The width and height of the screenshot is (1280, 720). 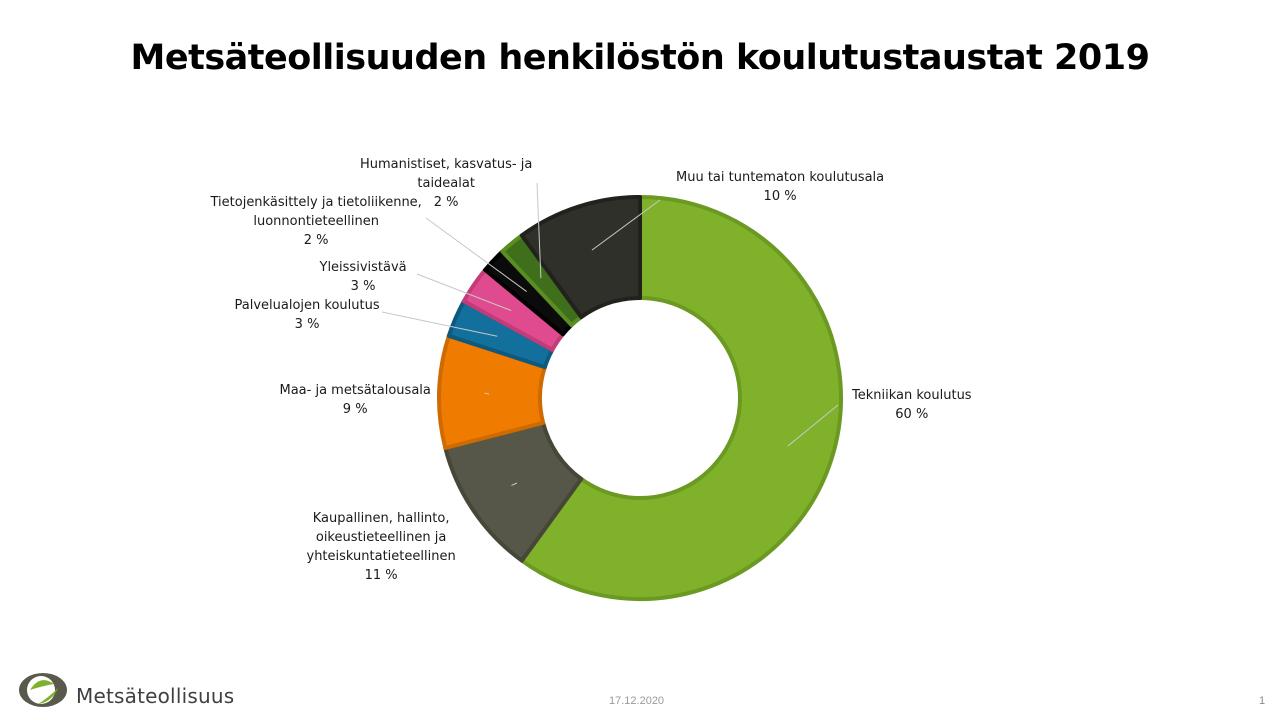 I want to click on slice-label: Muu tai tuntematon koulutusala 10 %, so click(x=780, y=187).